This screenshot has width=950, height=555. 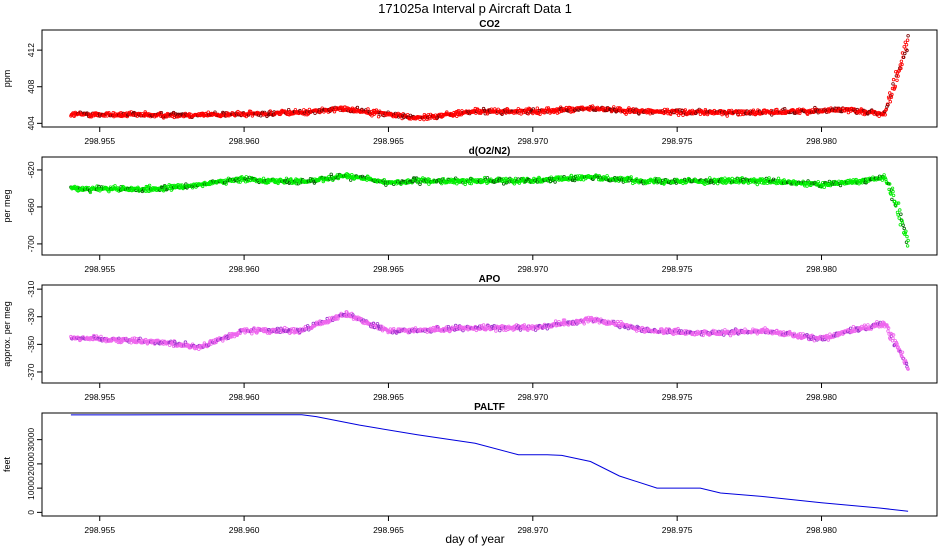 I want to click on ytick-label-o2n2-2: -700, so click(x=31, y=243).